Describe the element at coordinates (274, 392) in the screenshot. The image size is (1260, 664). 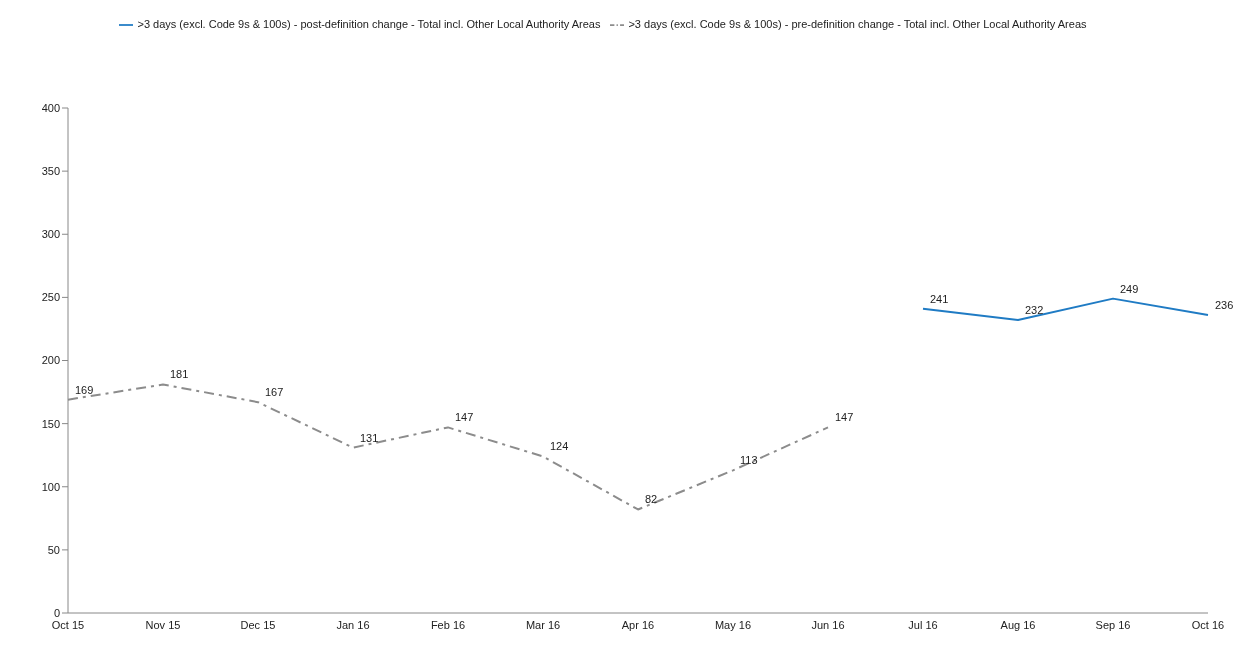
I see `data-label: 167` at that location.